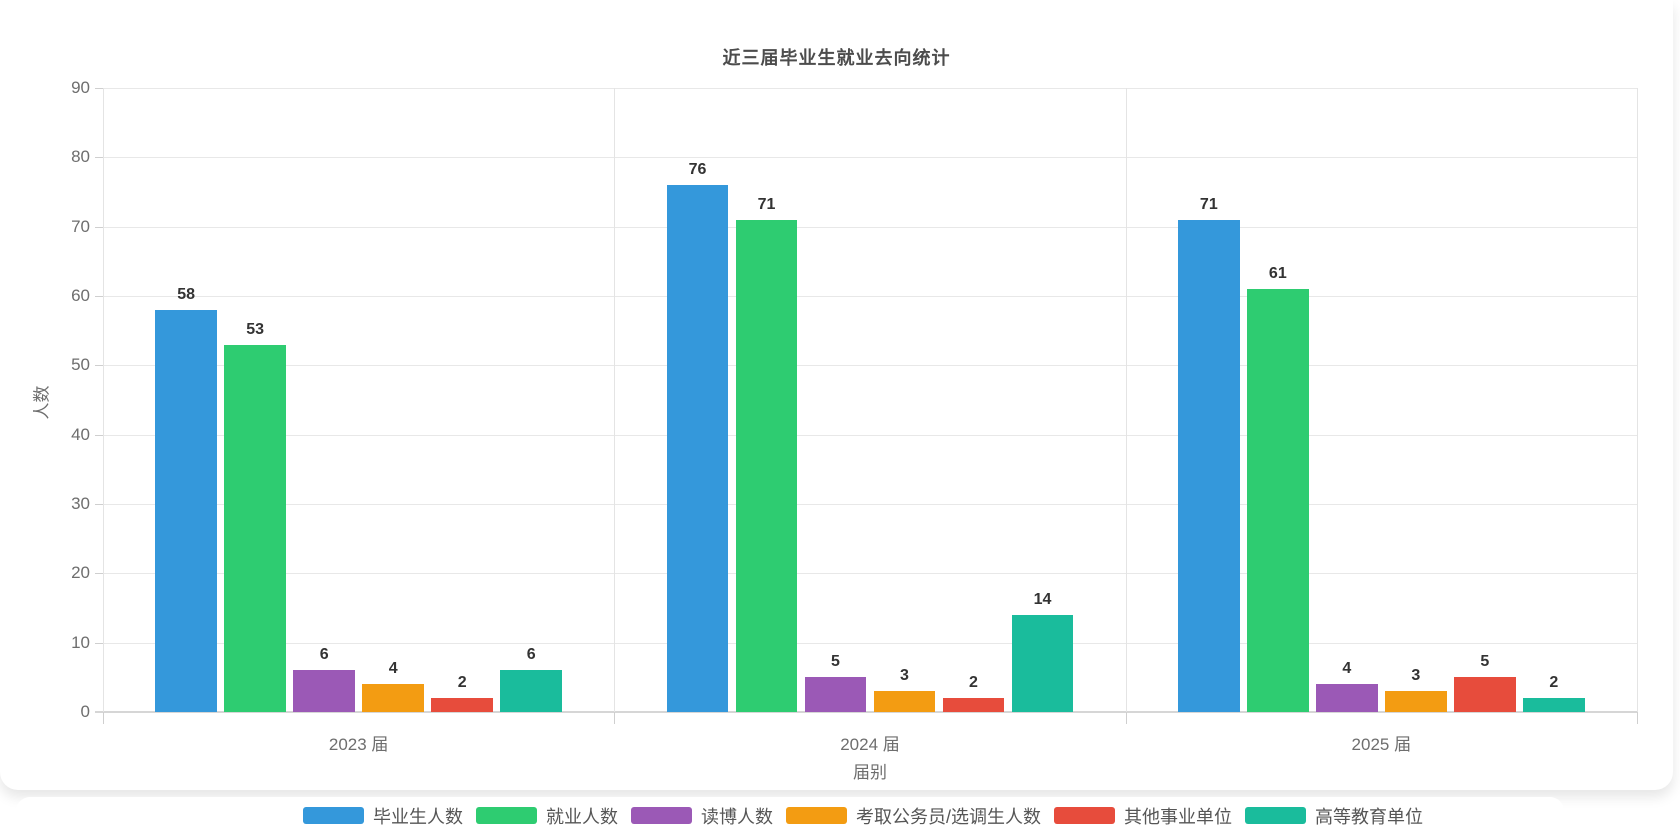  Describe the element at coordinates (1369, 816) in the screenshot. I see `legend-label: 高等教育单位` at that location.